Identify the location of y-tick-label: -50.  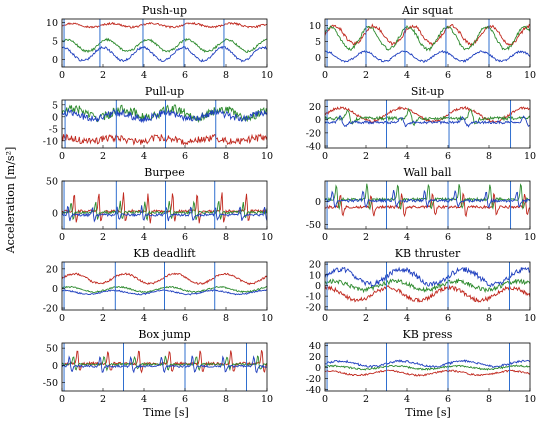
(313, 225).